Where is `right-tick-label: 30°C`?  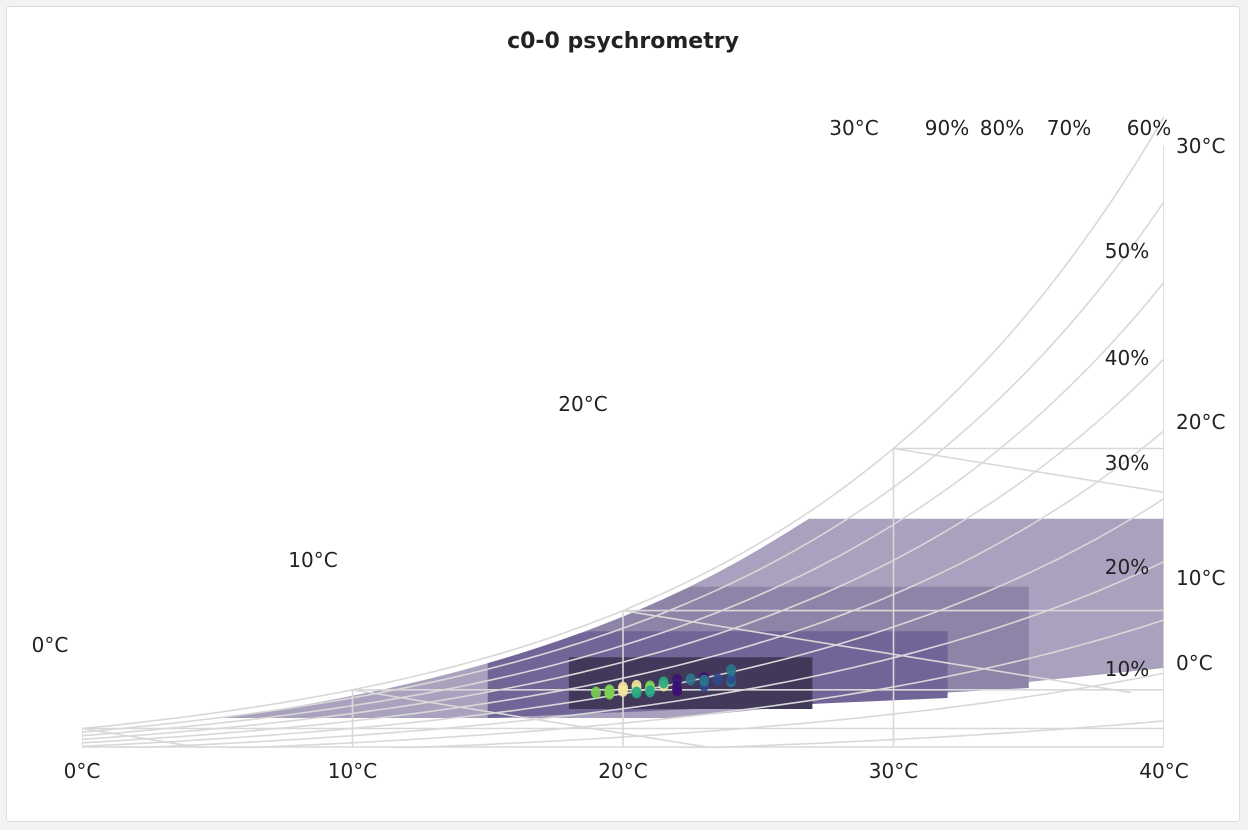 right-tick-label: 30°C is located at coordinates (1200, 146).